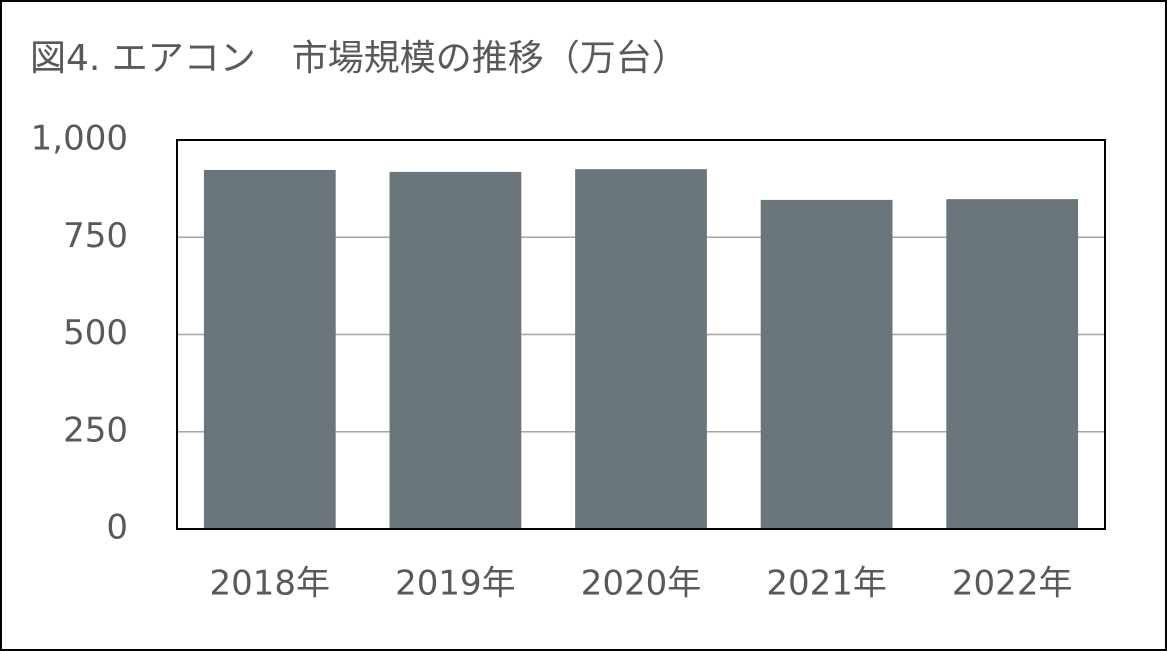  I want to click on y-tick-label: 250, so click(95, 430).